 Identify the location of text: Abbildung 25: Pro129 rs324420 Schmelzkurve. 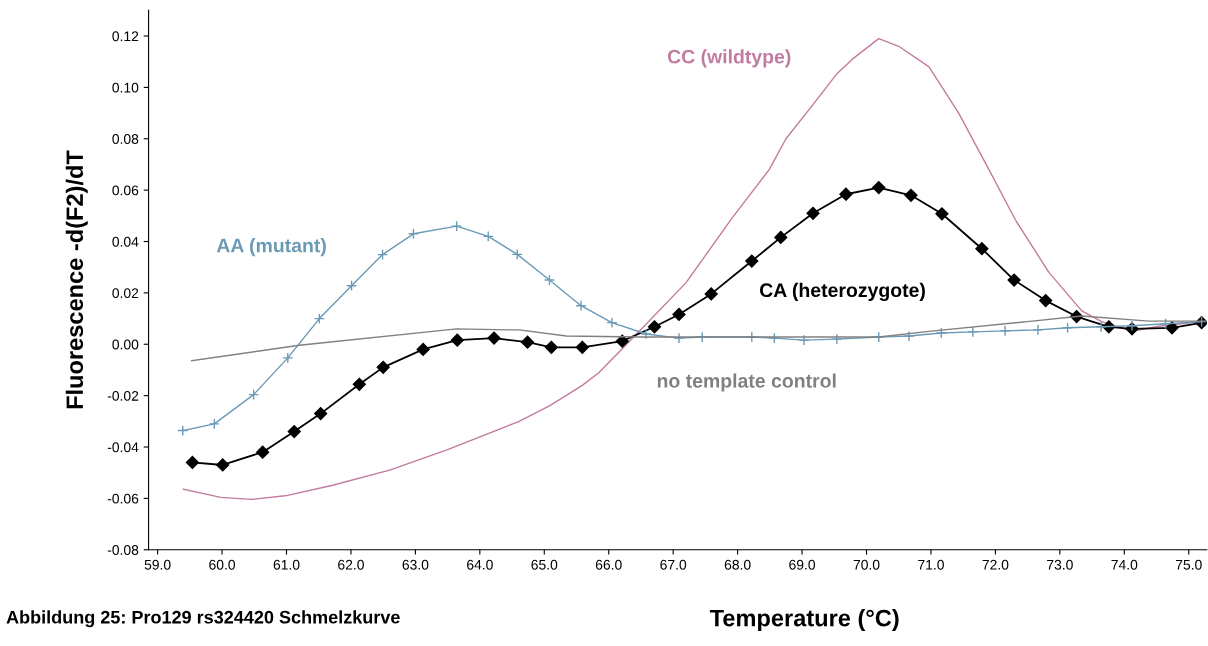
(203, 619).